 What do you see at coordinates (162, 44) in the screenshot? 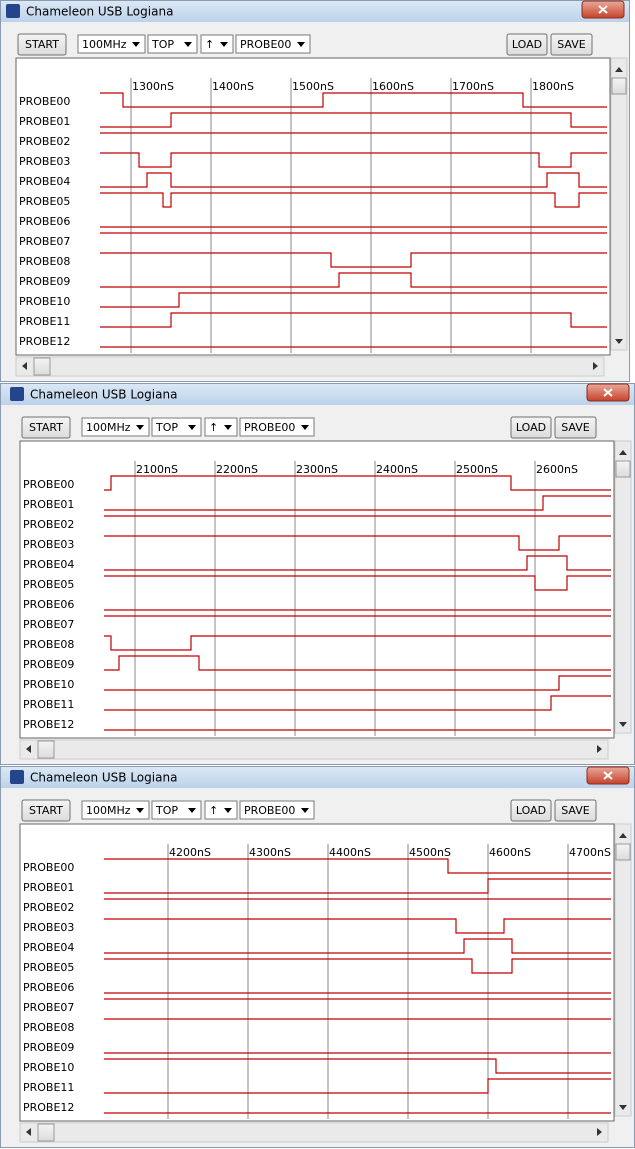
I see `trigger-select-value: TOP` at bounding box center [162, 44].